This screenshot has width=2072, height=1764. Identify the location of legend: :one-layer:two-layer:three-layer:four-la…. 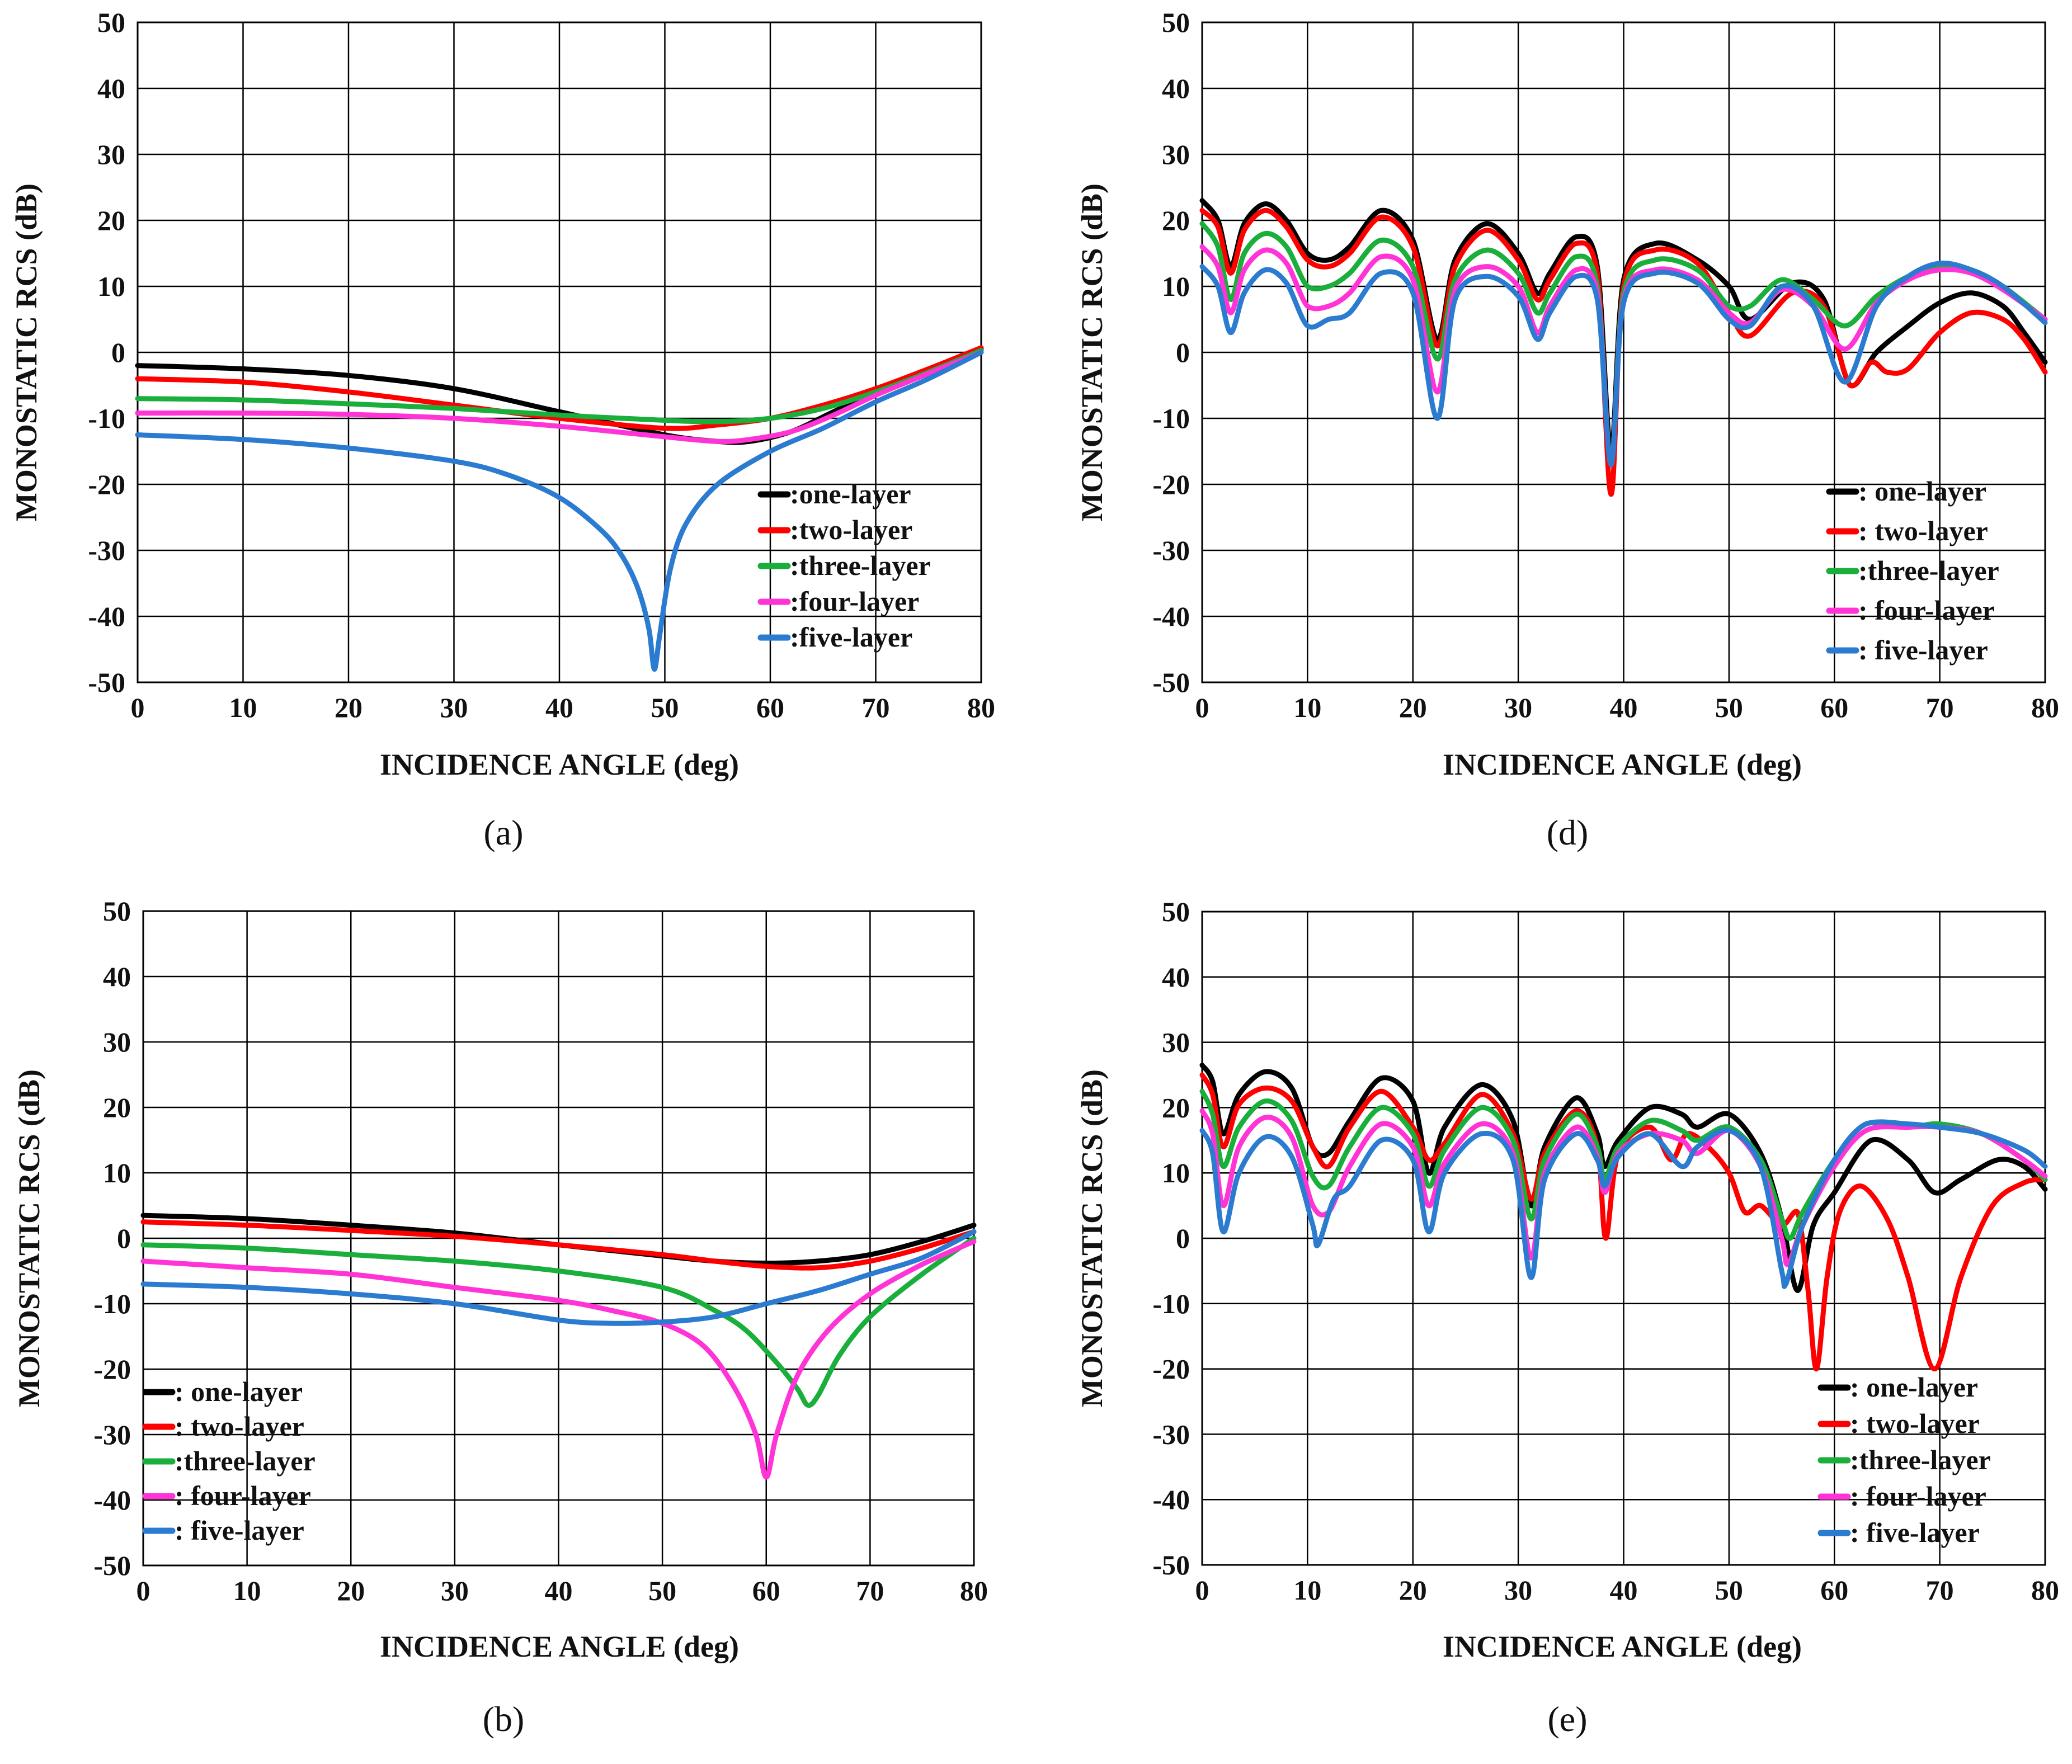
(844, 565).